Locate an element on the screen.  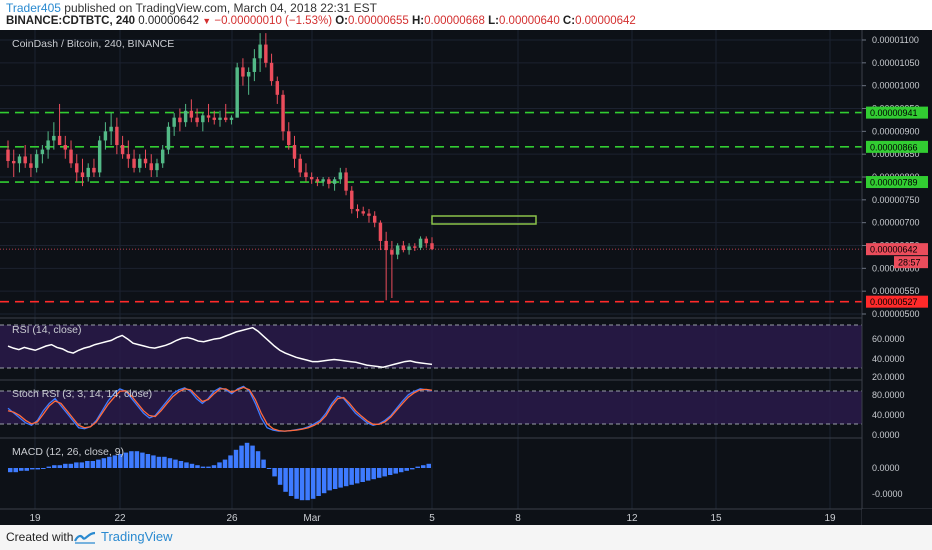
countdown-tag: 28:57 is located at coordinates (909, 263).